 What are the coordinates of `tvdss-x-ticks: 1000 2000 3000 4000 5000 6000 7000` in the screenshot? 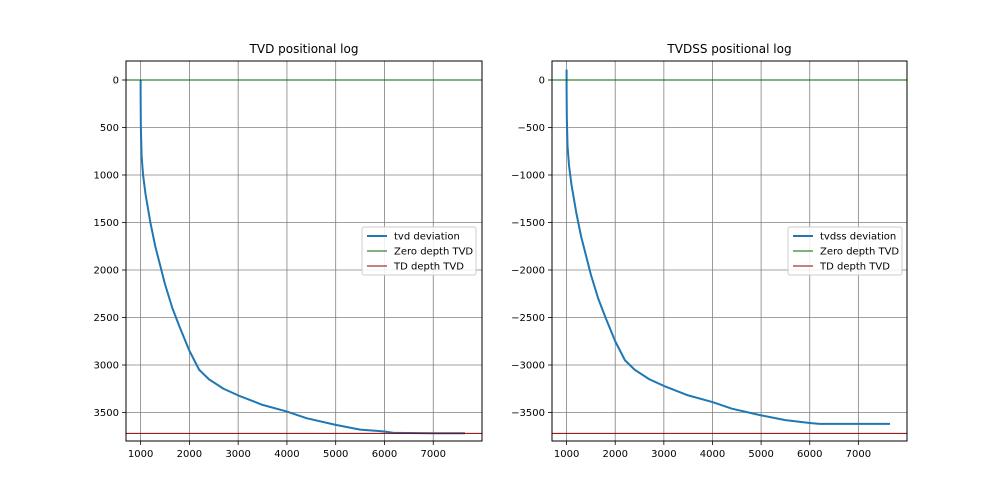 It's located at (712, 450).